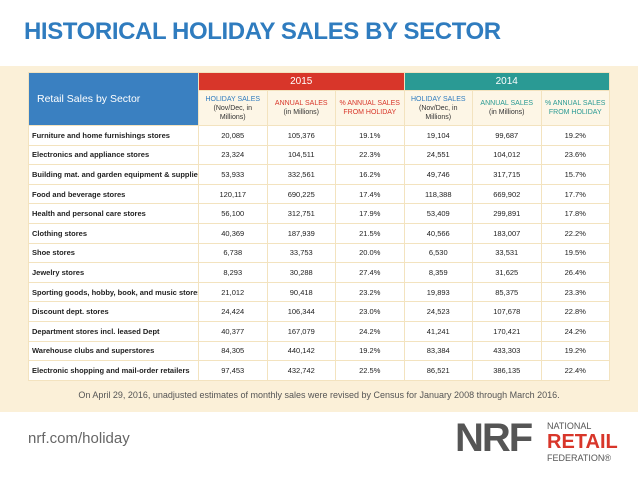 The width and height of the screenshot is (638, 479). Describe the element at coordinates (507, 174) in the screenshot. I see `cell: 317,715` at that location.